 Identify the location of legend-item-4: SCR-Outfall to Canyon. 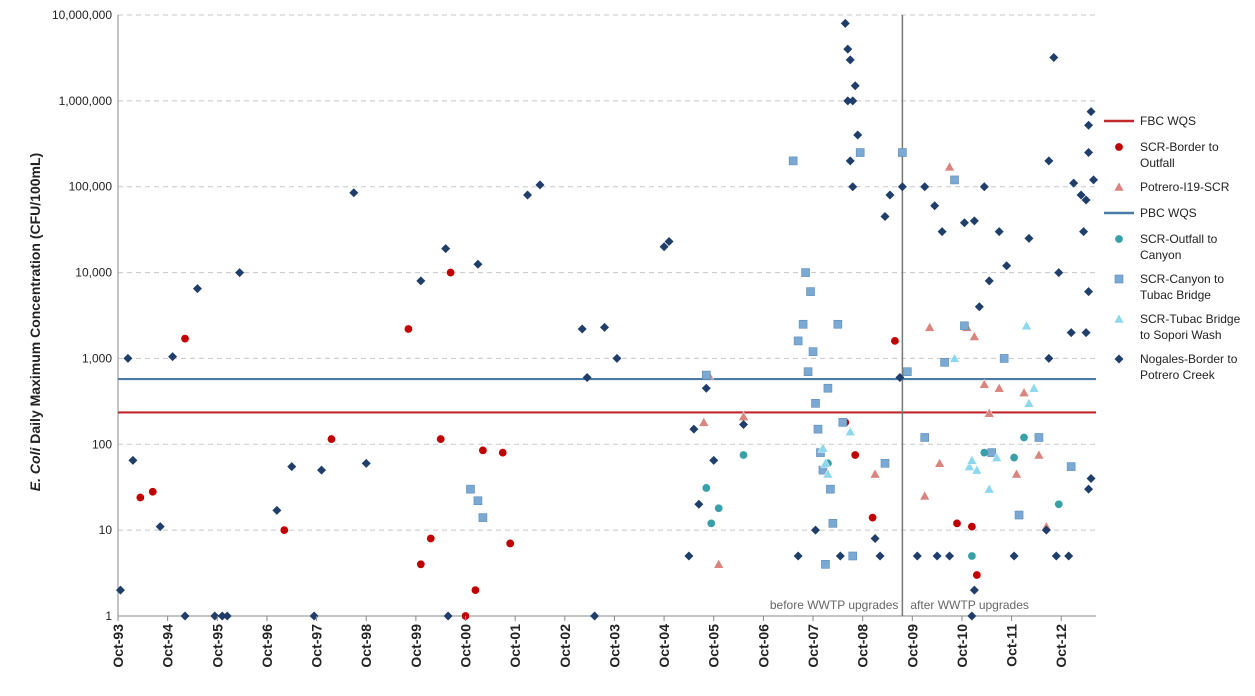
(1166, 247).